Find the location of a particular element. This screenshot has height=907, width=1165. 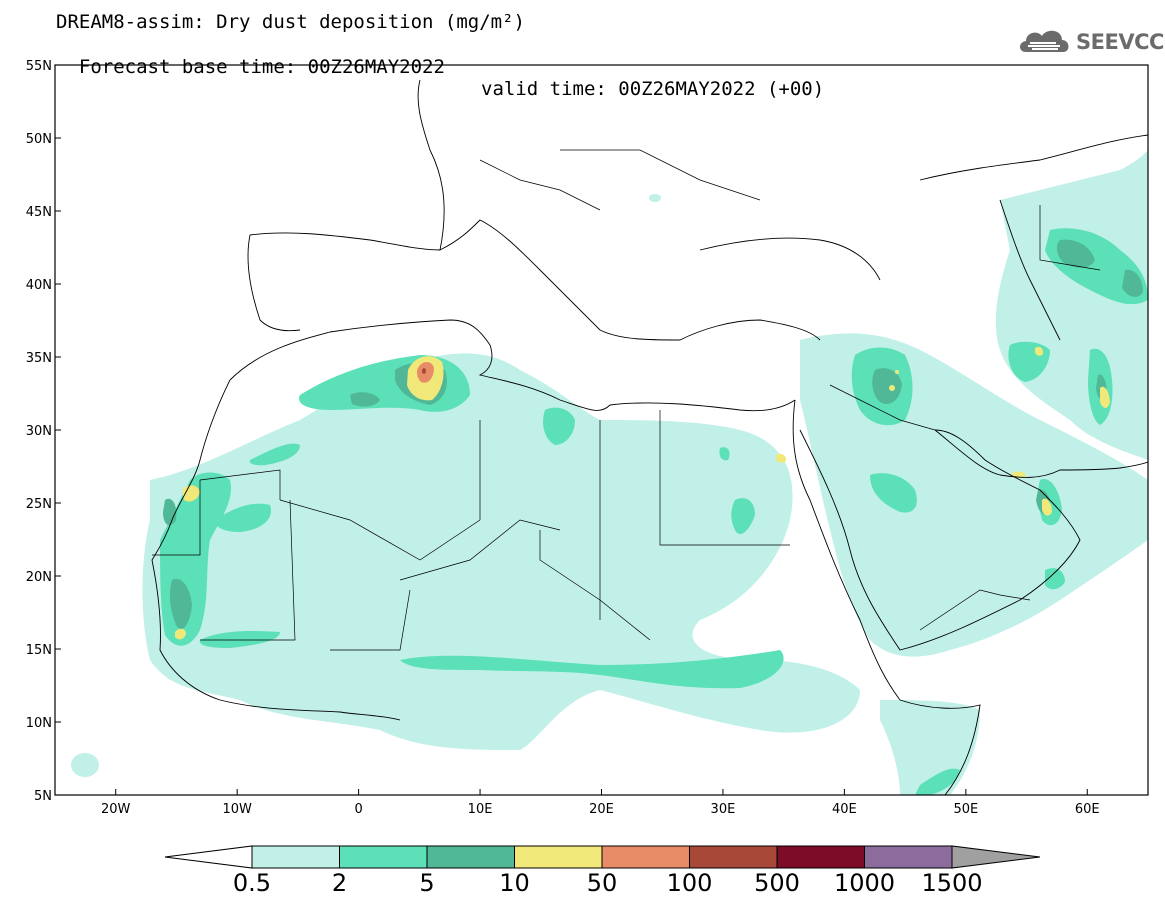

lat-tick-label: 5N is located at coordinates (43, 796).